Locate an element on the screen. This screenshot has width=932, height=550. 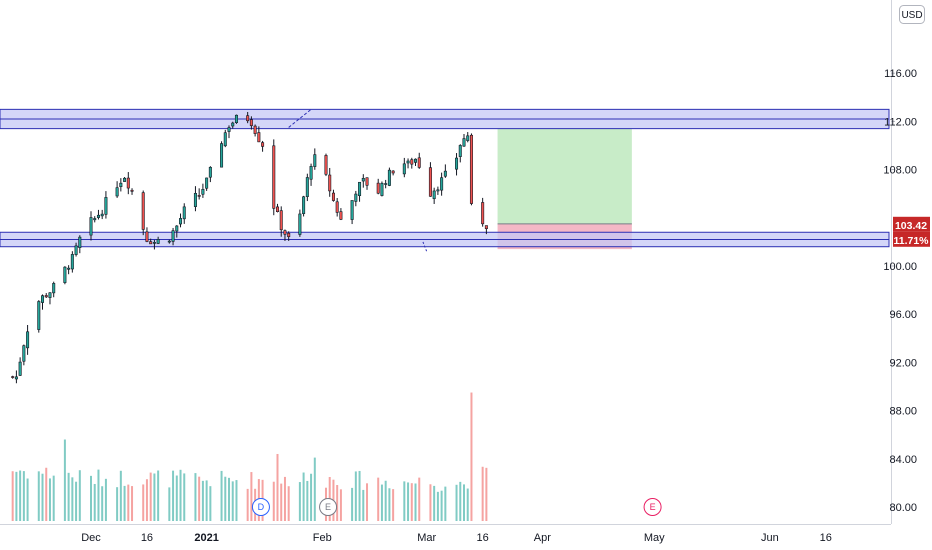
price-tick-label: 84.00 is located at coordinates (903, 460).